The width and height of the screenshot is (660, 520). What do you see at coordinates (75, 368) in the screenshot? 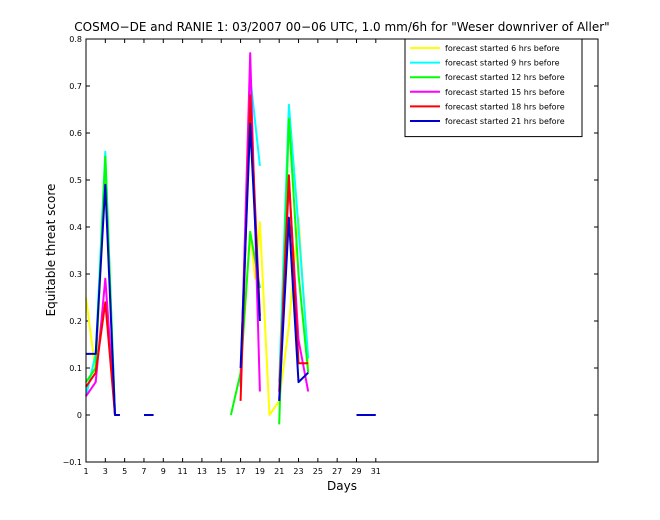
I see `y-tick-label: 0.1` at bounding box center [75, 368].